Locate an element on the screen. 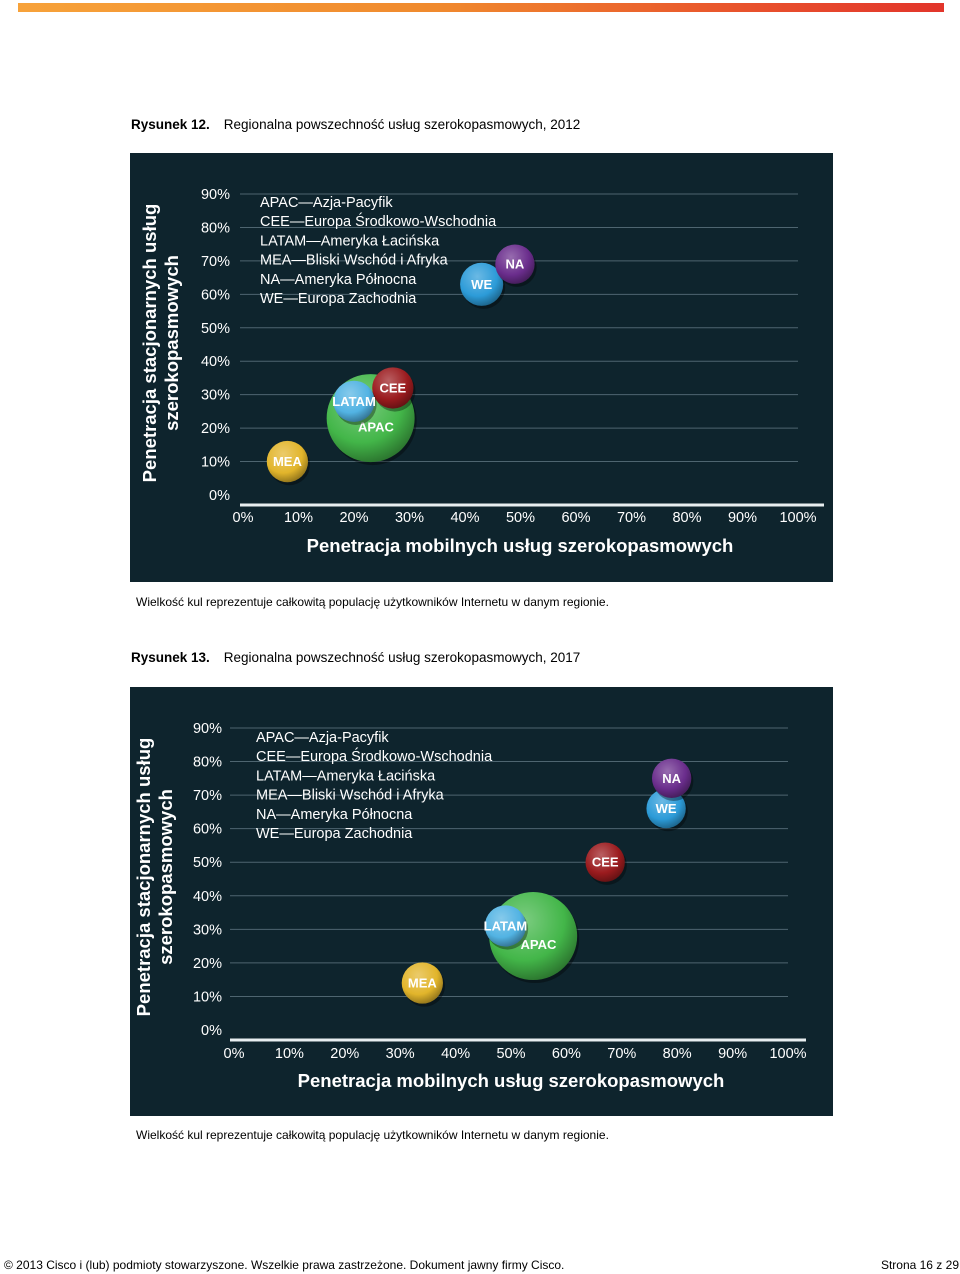  header-accent-bar is located at coordinates (481, 7).